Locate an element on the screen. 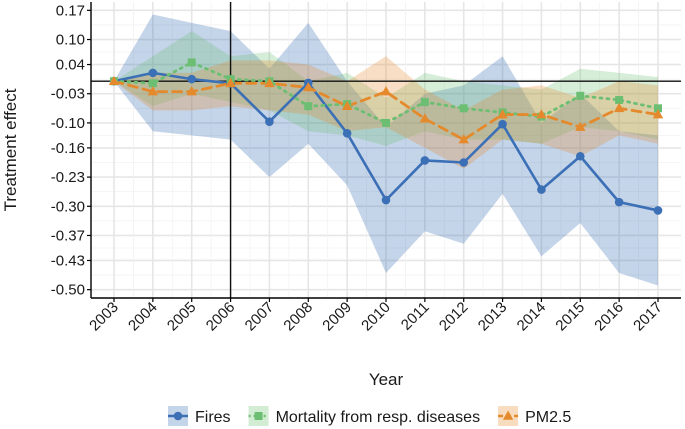 This screenshot has width=685, height=429. x-axis-title: Year is located at coordinates (386, 379).